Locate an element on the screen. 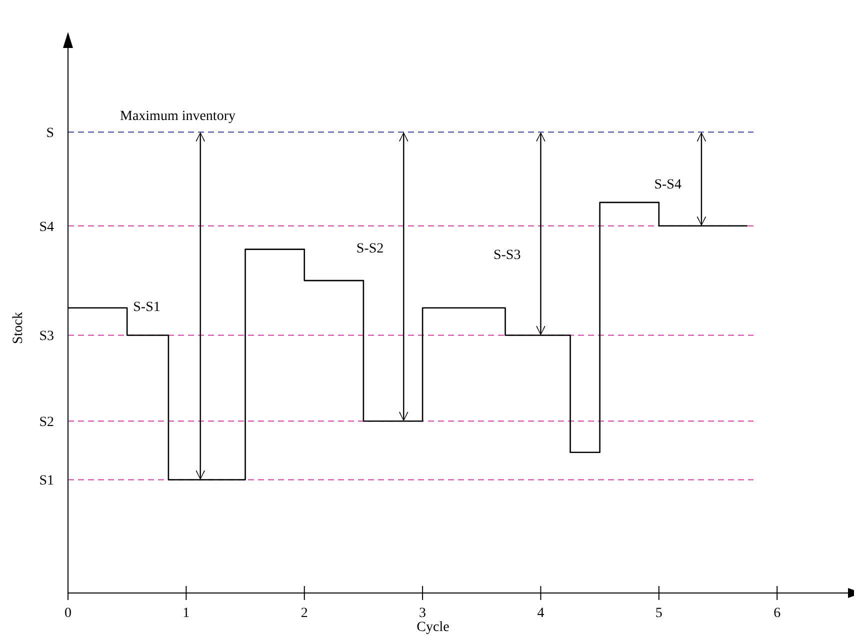  text: S-S4 is located at coordinates (668, 185).